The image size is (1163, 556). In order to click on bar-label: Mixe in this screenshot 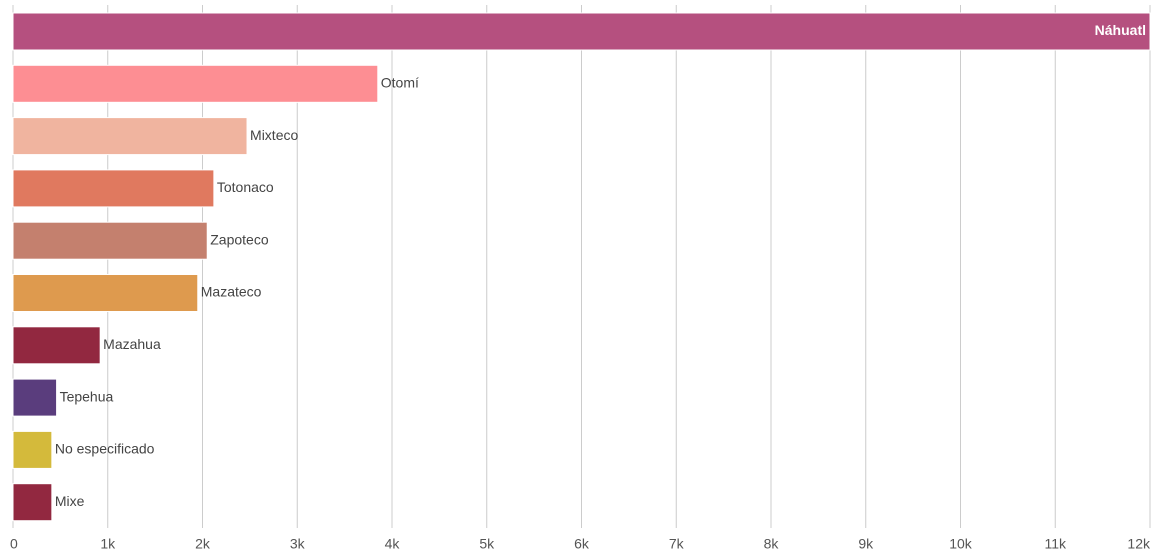, I will do `click(70, 501)`.